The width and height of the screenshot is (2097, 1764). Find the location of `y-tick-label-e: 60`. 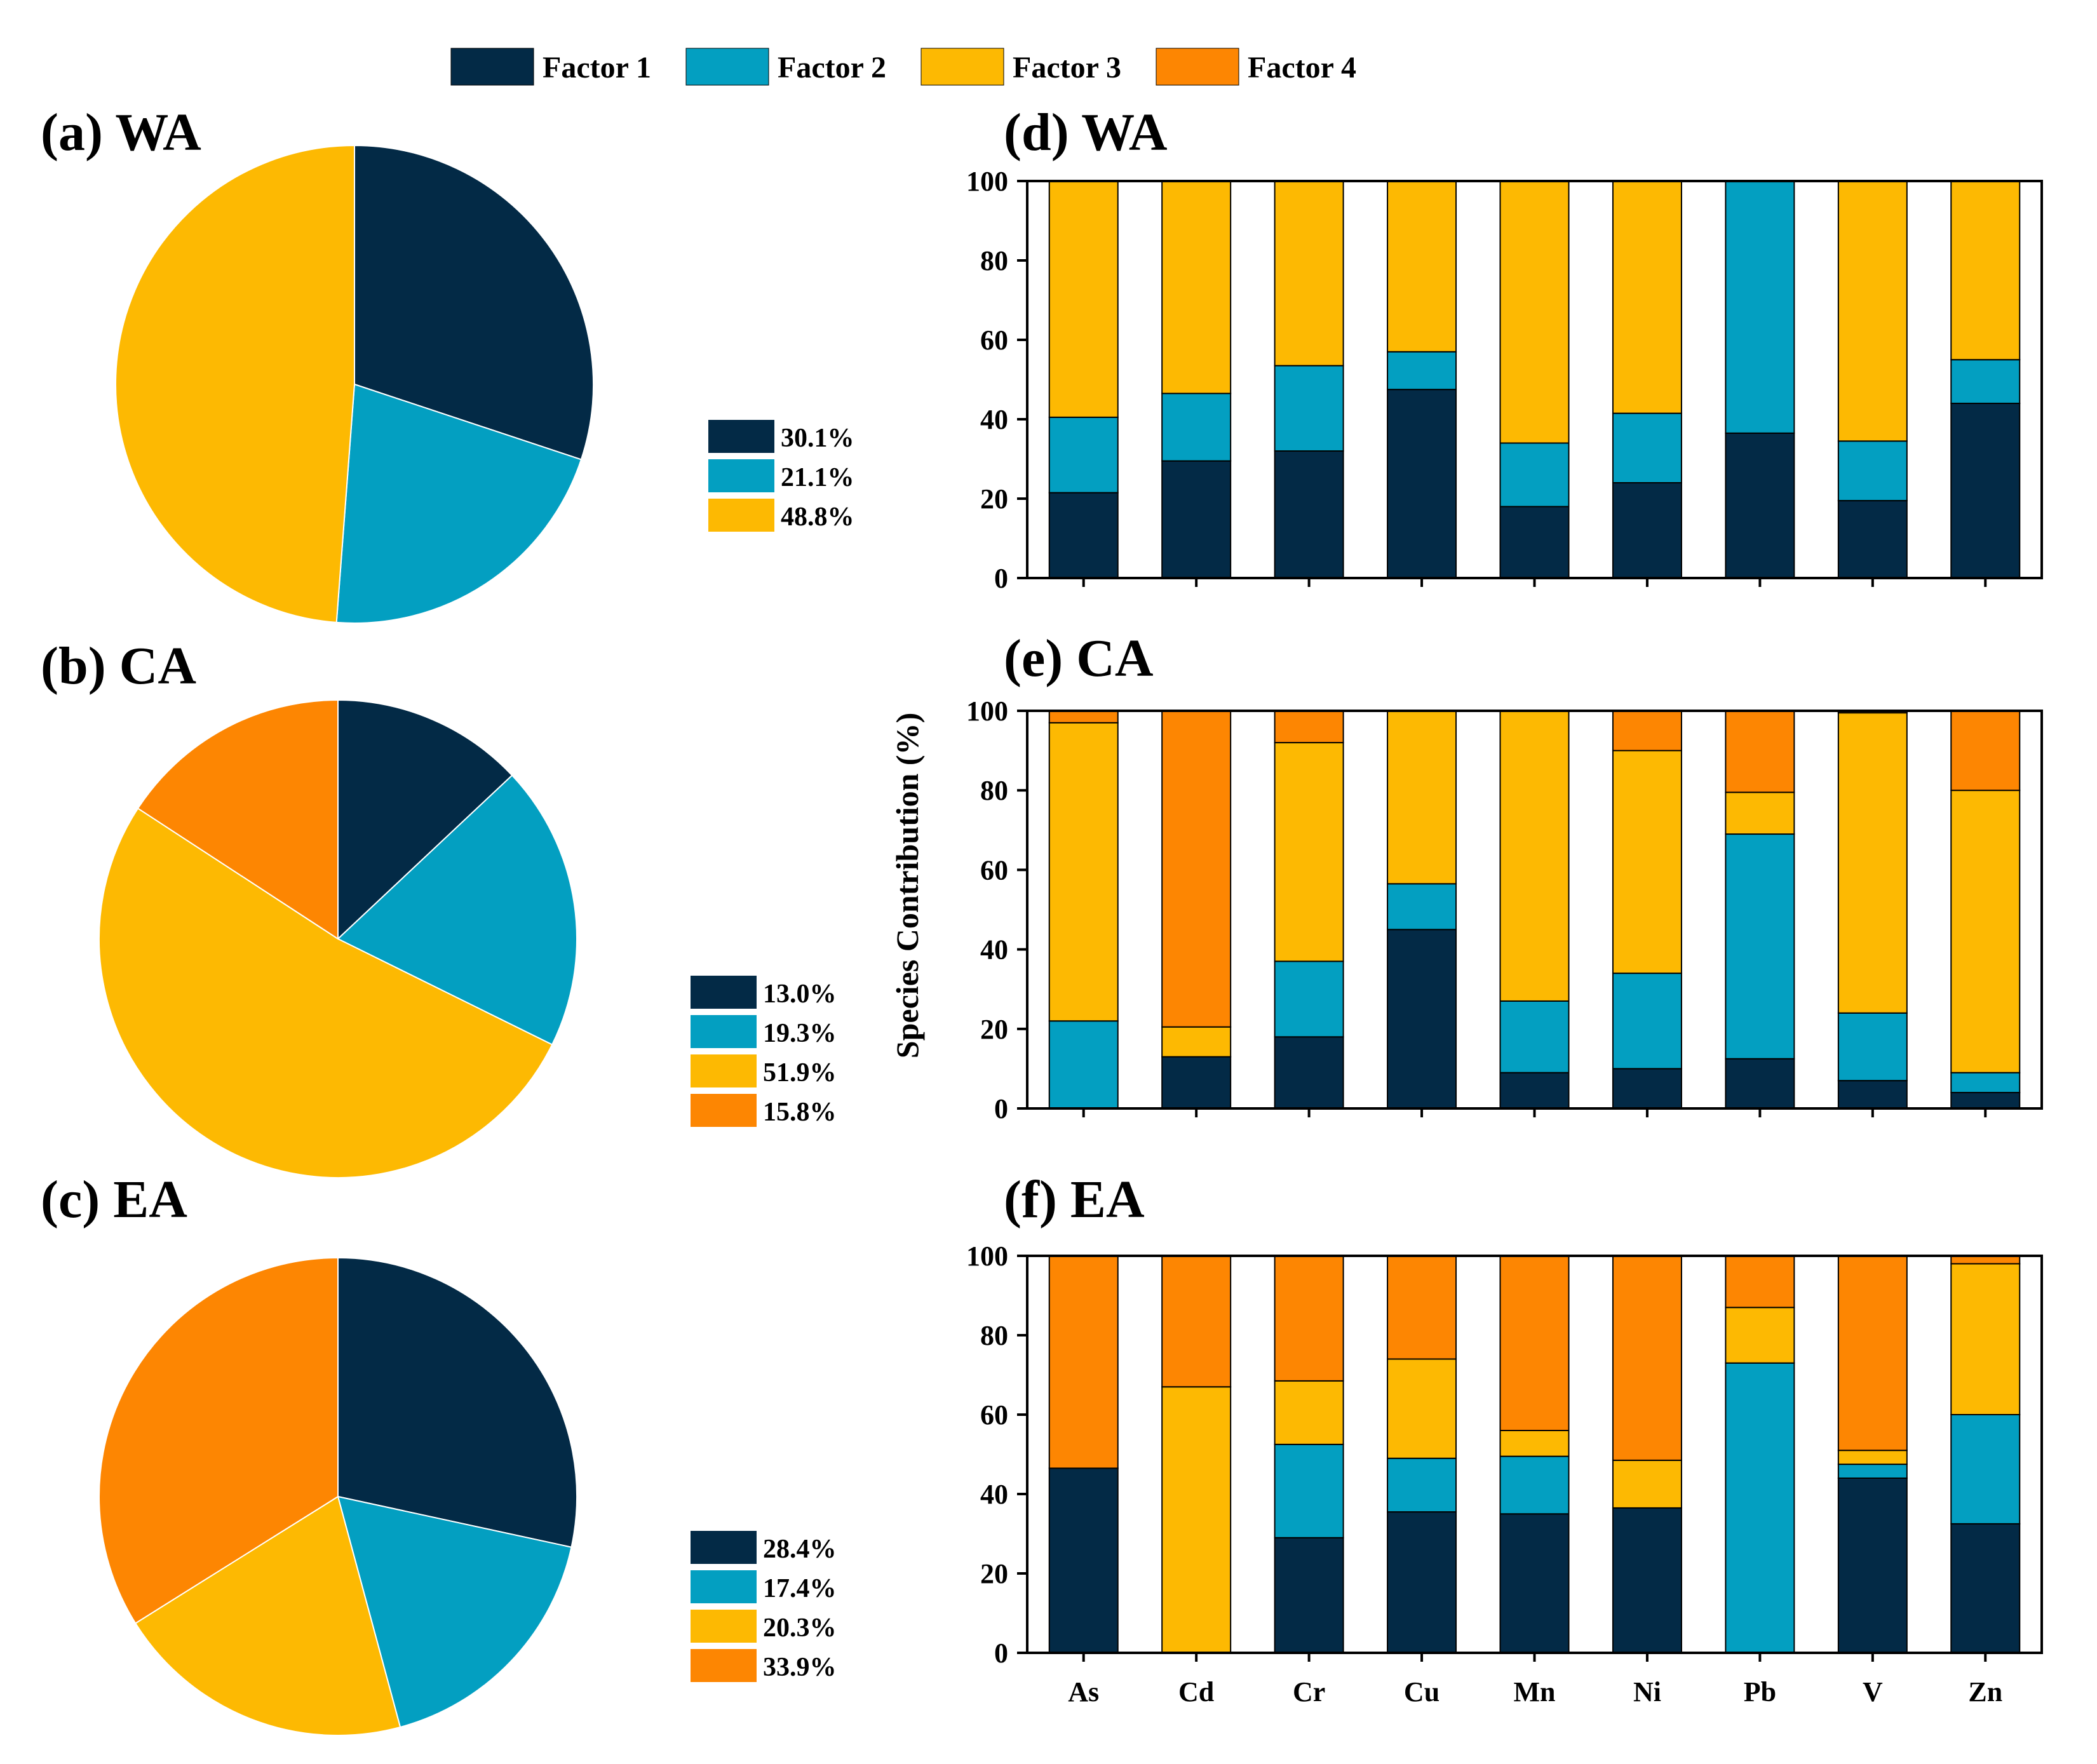

y-tick-label-e: 60 is located at coordinates (994, 869).